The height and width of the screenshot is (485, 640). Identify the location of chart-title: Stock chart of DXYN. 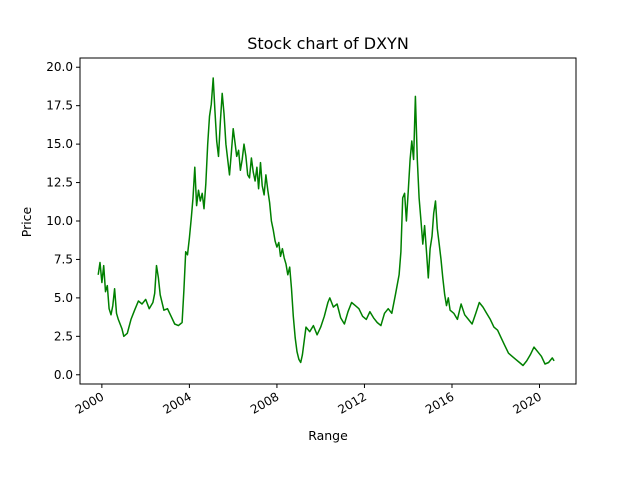
(328, 43).